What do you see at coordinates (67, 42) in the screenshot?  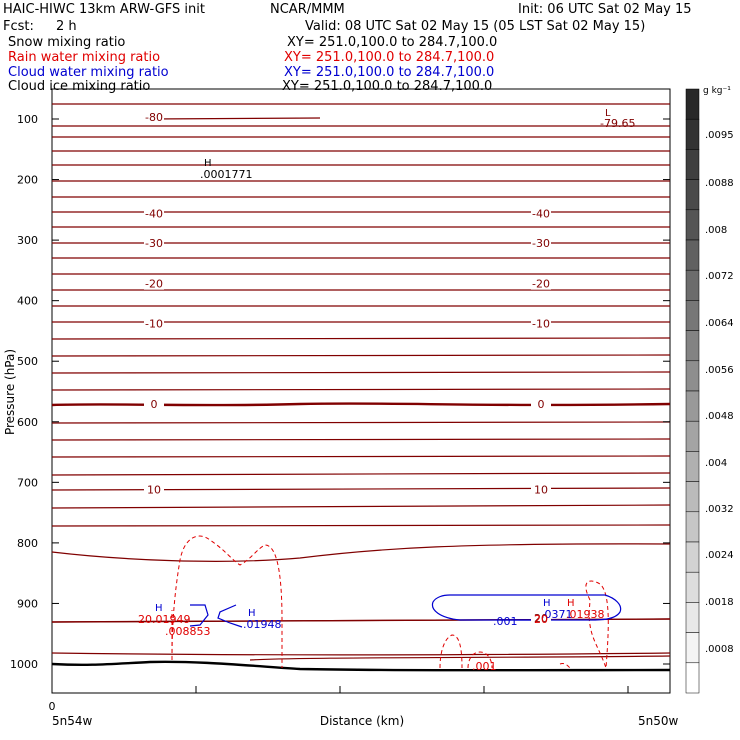 I see `field-name-snow: Snow mixing ratio` at bounding box center [67, 42].